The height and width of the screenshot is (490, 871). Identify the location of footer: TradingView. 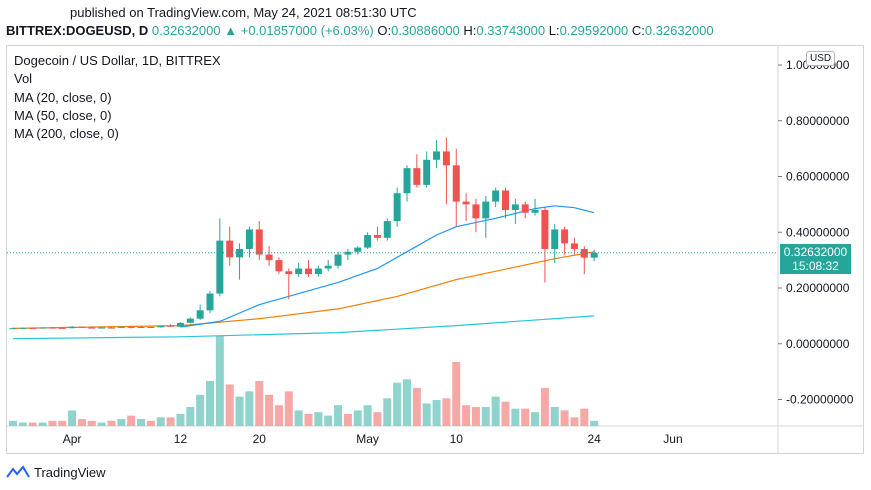
(56, 472).